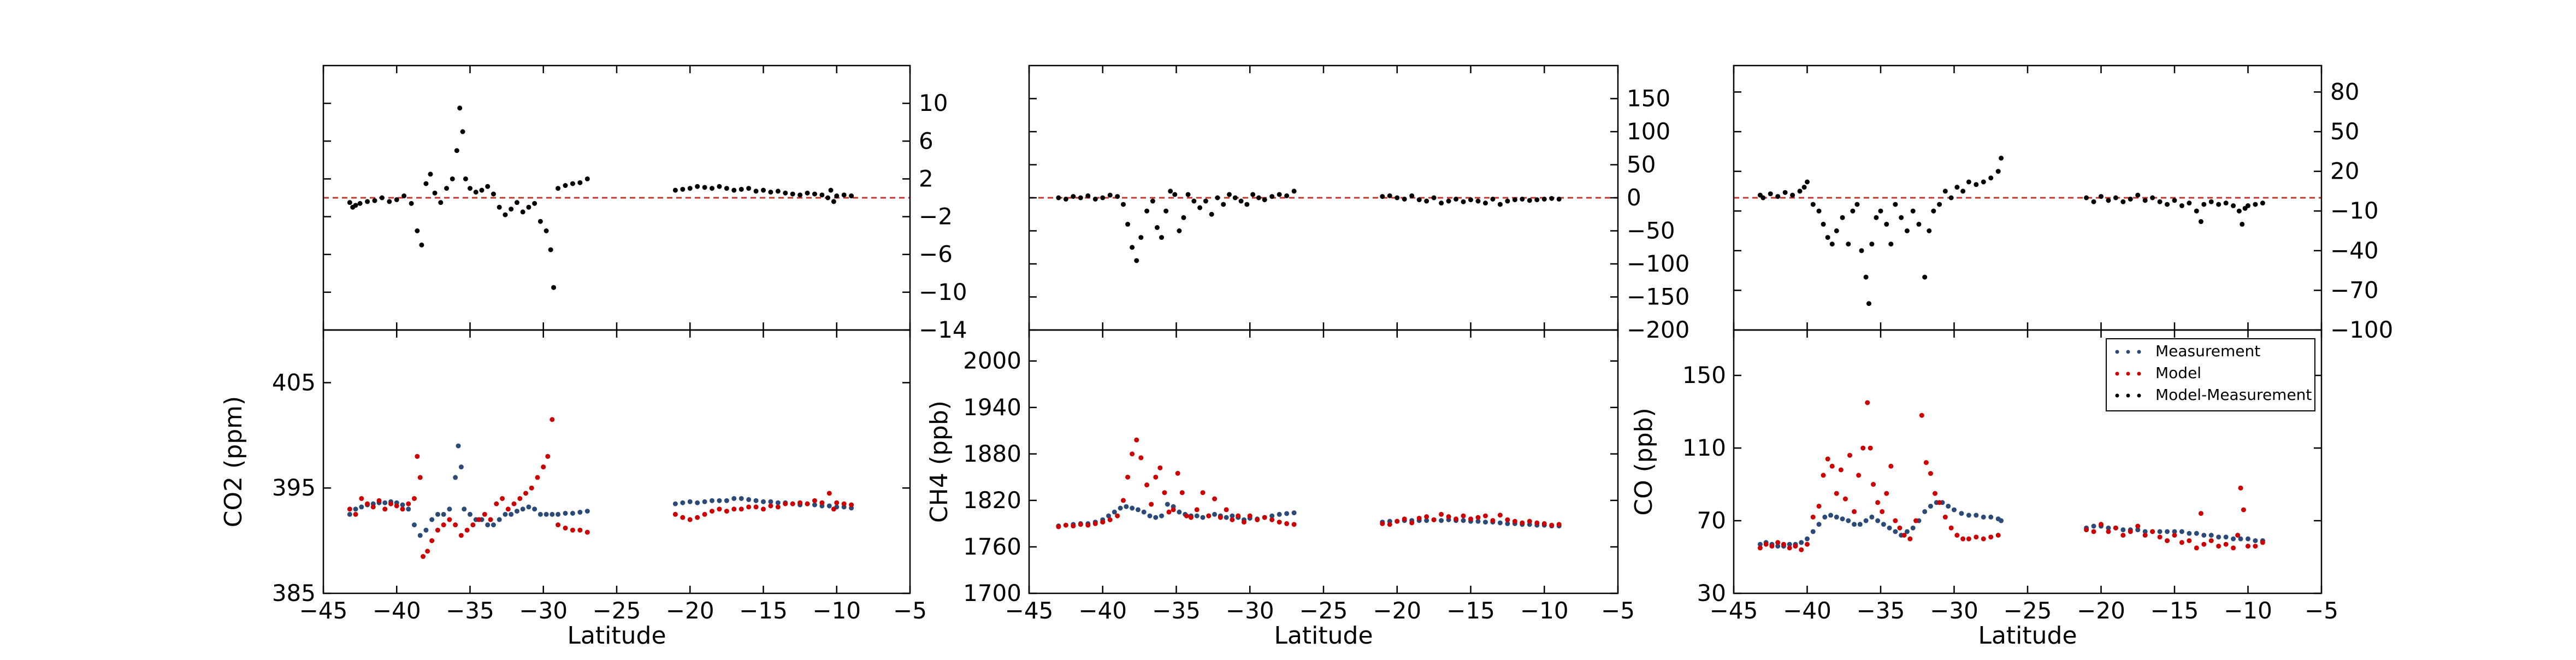 The height and width of the screenshot is (660, 2576). What do you see at coordinates (1544, 611) in the screenshot?
I see `x-tick-label: −10` at bounding box center [1544, 611].